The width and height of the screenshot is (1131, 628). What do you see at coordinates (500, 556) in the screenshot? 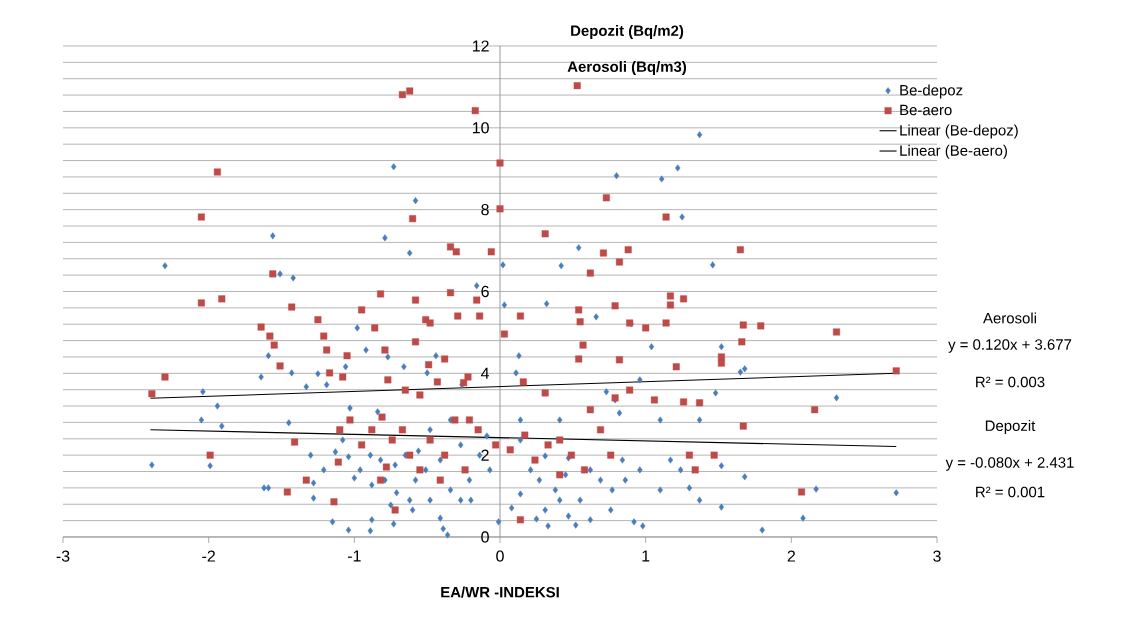
I see `x-tick-label: 0` at bounding box center [500, 556].